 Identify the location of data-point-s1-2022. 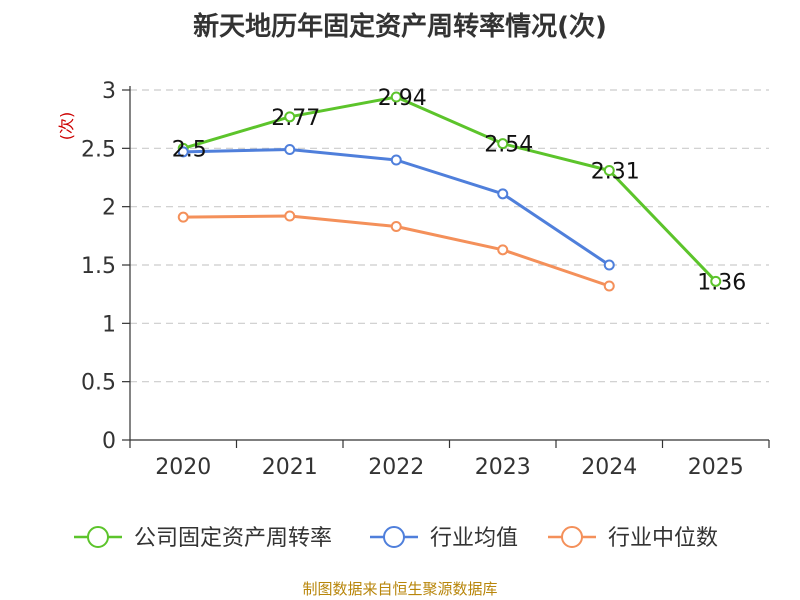
(396, 160).